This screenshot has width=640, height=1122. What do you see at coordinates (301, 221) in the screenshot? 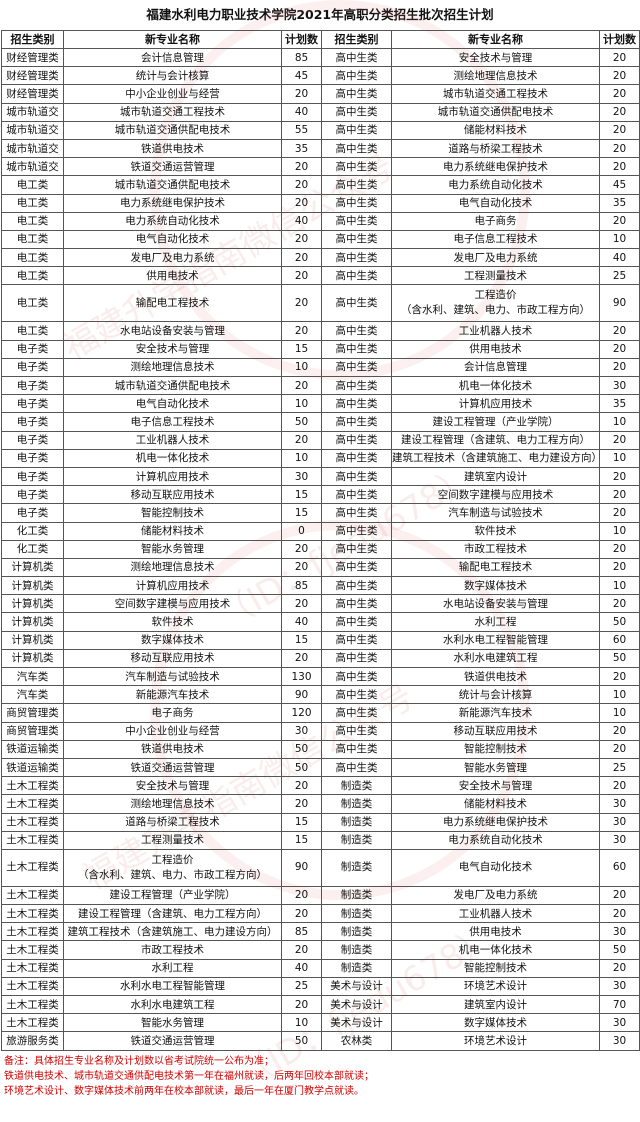
I see `quota-left-cell: 40` at bounding box center [301, 221].